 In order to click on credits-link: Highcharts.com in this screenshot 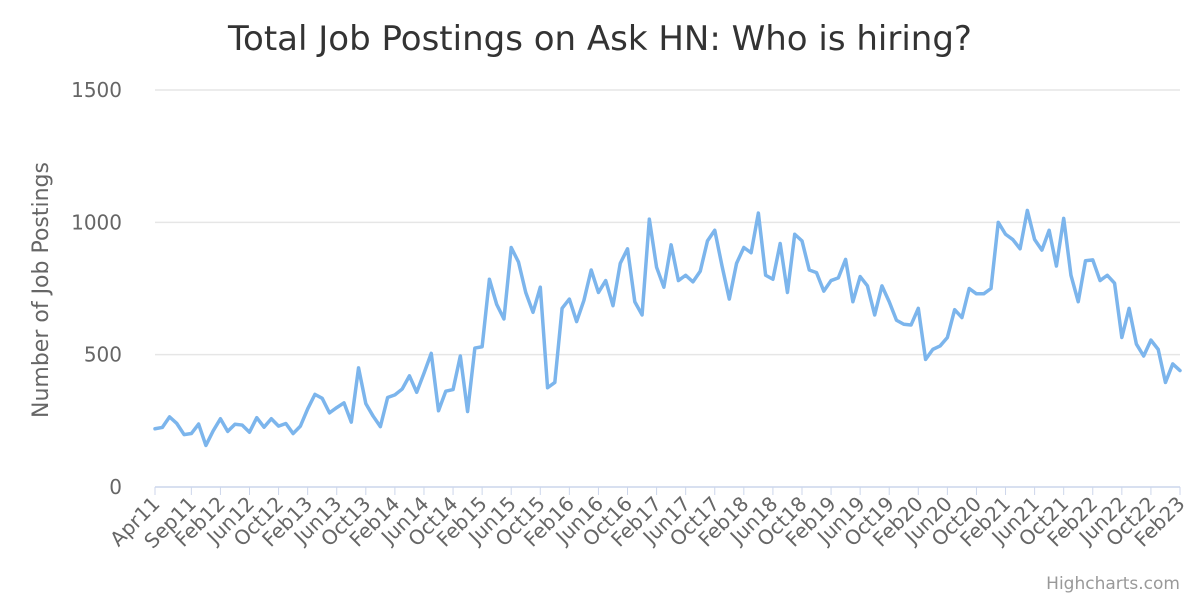, I will do `click(1113, 584)`.